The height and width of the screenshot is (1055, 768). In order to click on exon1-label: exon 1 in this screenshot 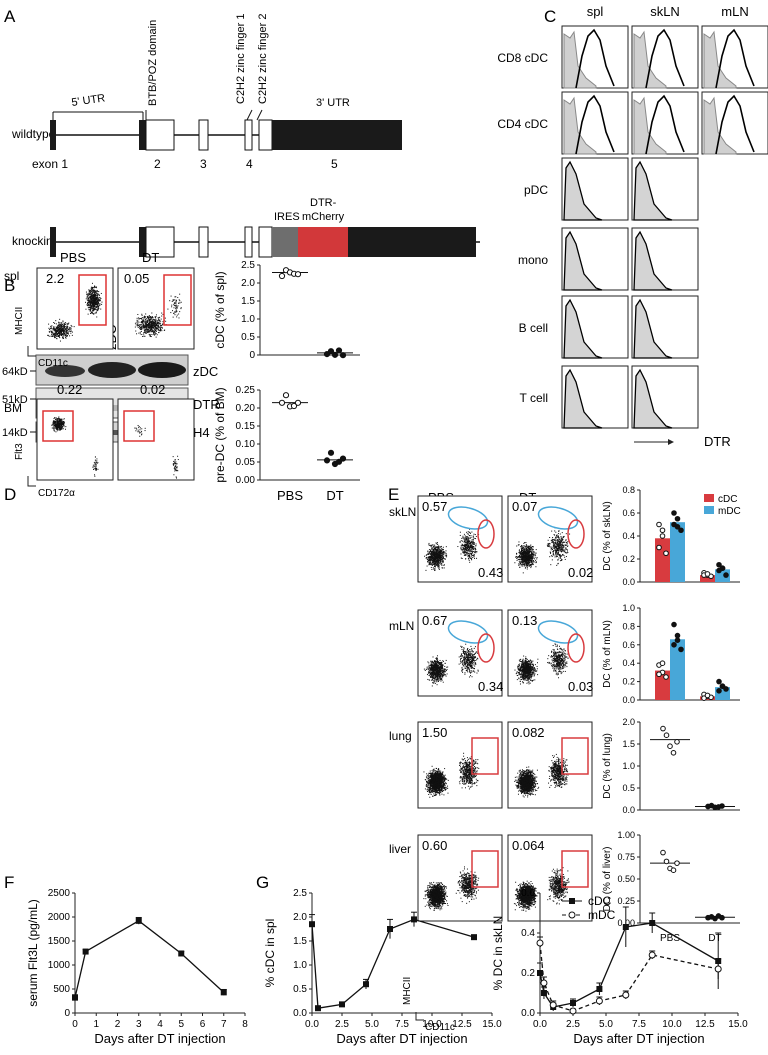, I will do `click(50, 164)`.